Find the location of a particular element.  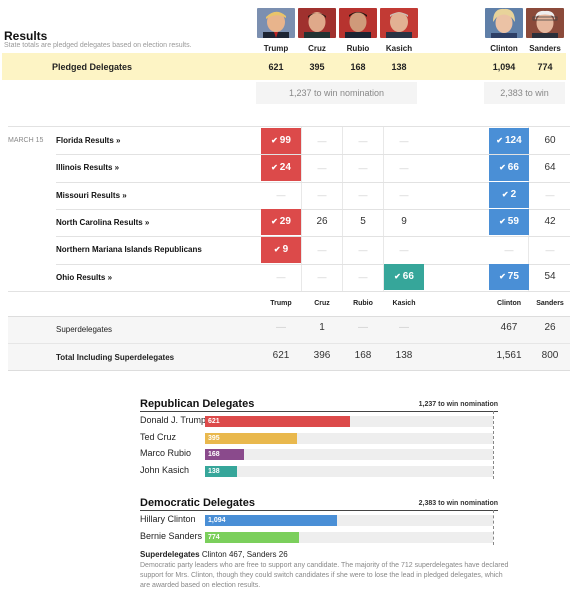

pledged-delegates-row is located at coordinates (284, 66).